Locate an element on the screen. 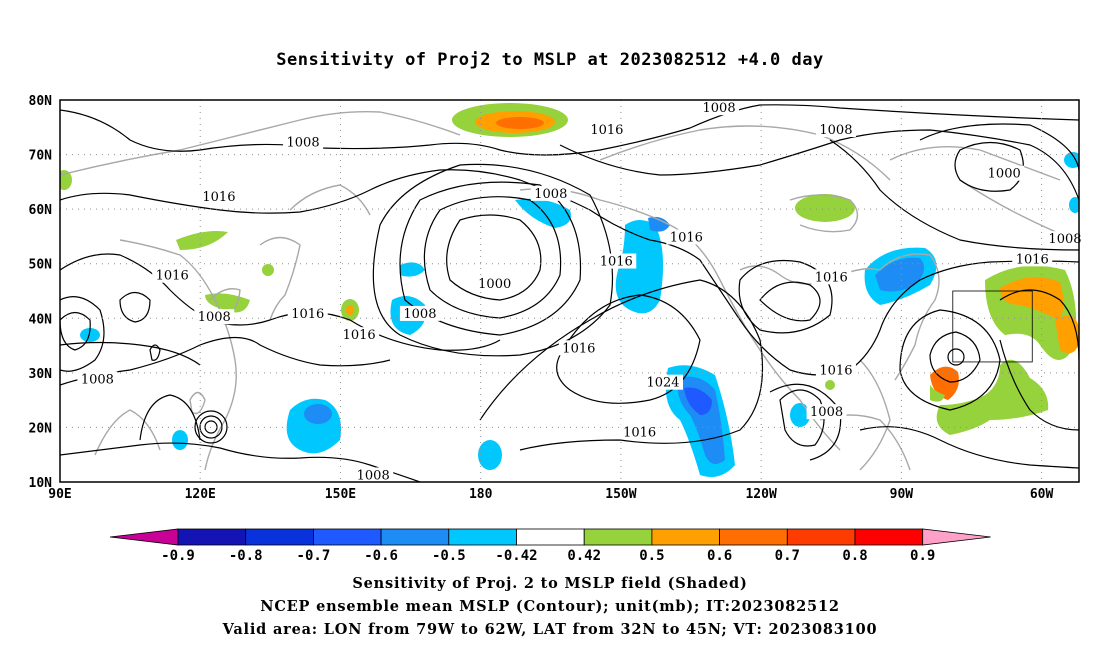  lon-tick-label: 150E is located at coordinates (340, 494).